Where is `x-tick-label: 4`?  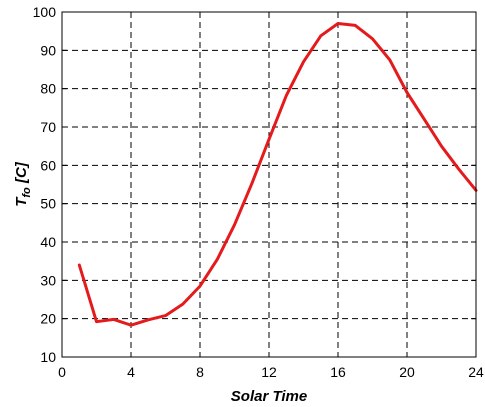
x-tick-label: 4 is located at coordinates (131, 372).